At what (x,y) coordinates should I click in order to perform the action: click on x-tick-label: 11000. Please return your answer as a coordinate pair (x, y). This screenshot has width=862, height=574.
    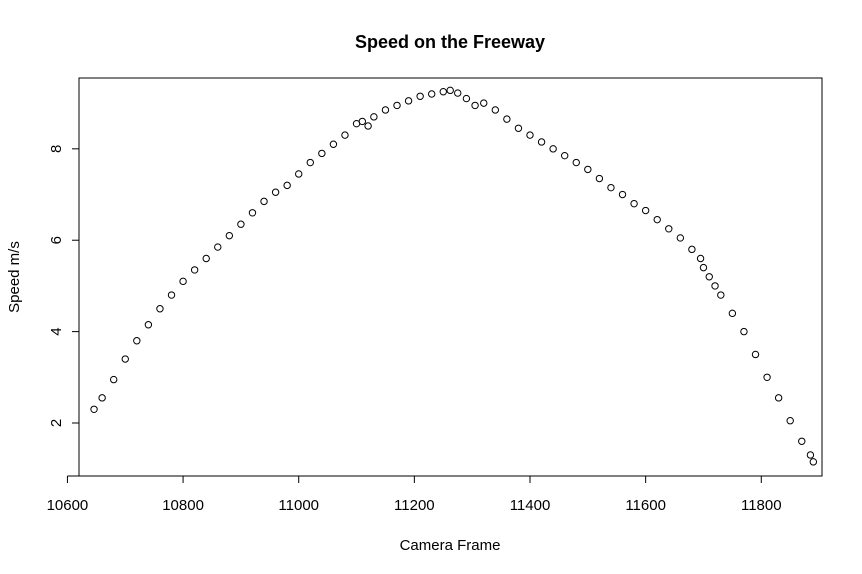
    Looking at the image, I should click on (298, 505).